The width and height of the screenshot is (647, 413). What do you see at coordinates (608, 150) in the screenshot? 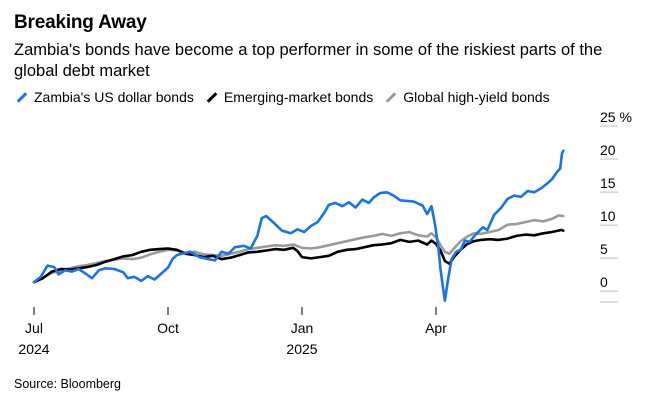
I see `y-tick-label-20: 20` at bounding box center [608, 150].